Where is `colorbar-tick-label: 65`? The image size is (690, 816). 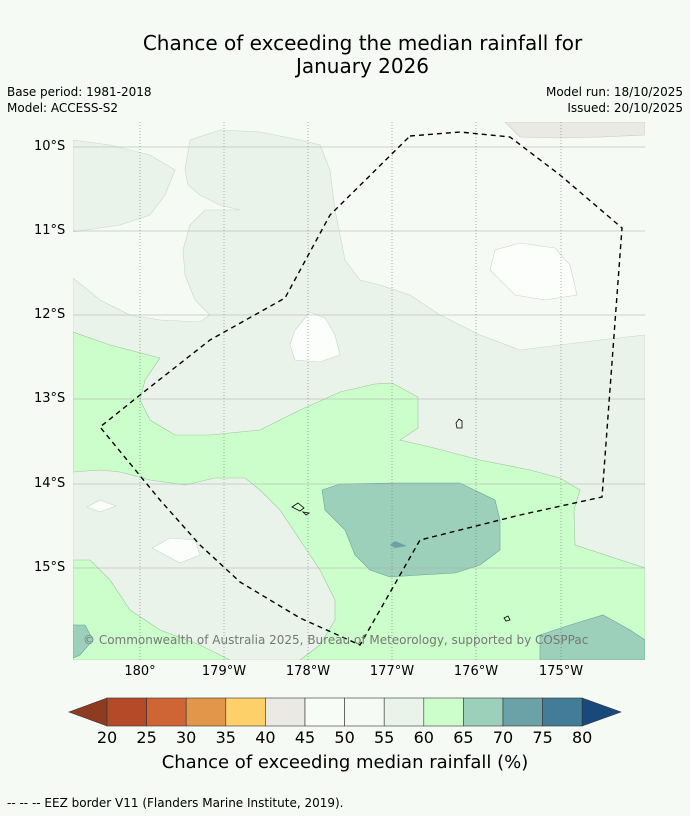 colorbar-tick-label: 65 is located at coordinates (463, 737).